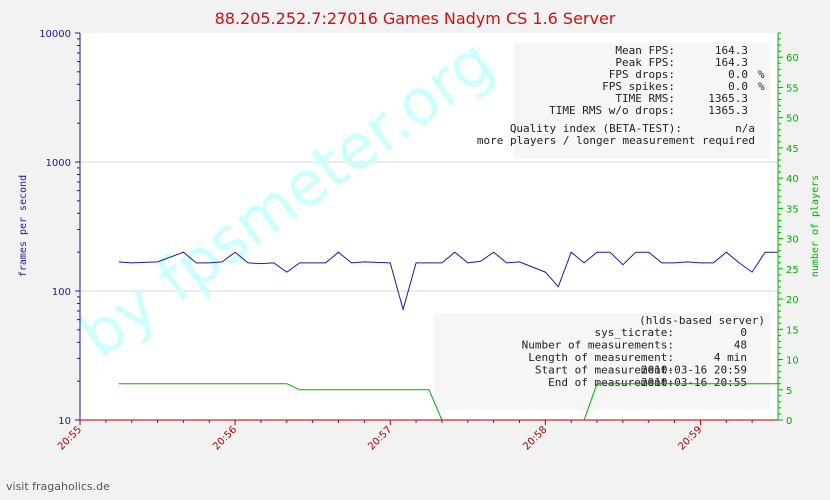 This screenshot has height=500, width=830. Describe the element at coordinates (634, 332) in the screenshot. I see `measurement-label: sys_ticrate:` at that location.